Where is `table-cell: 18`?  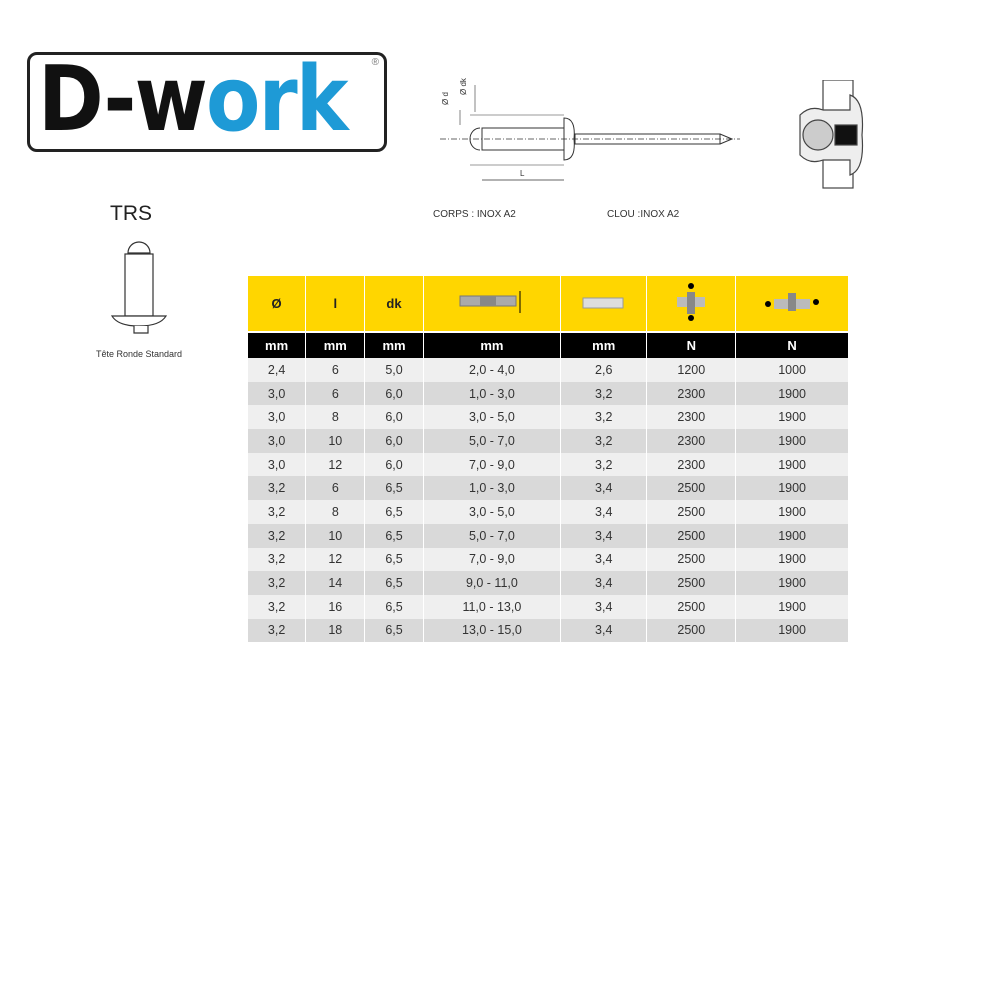
table-cell: 18 is located at coordinates (335, 630).